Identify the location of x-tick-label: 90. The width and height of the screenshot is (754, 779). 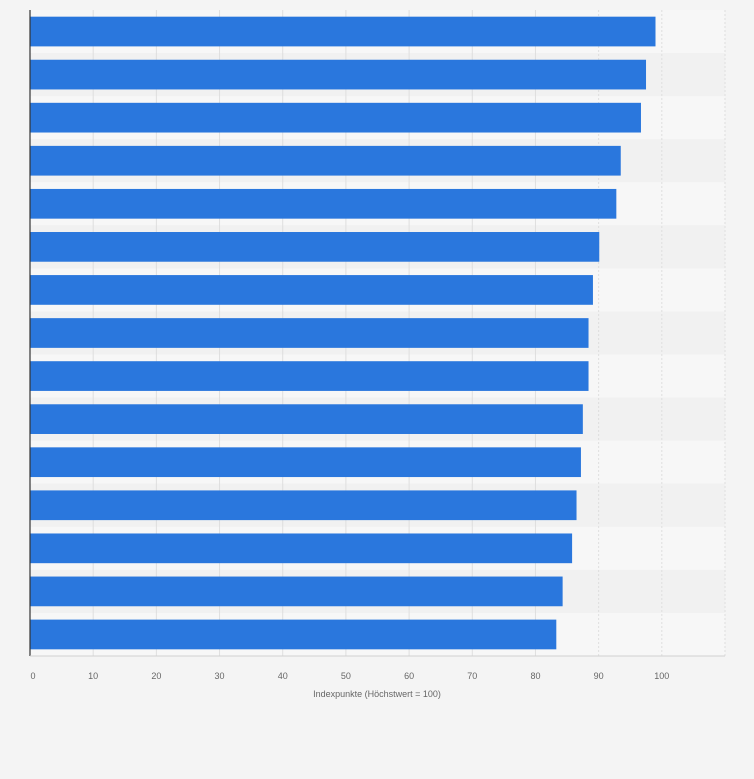
(599, 676).